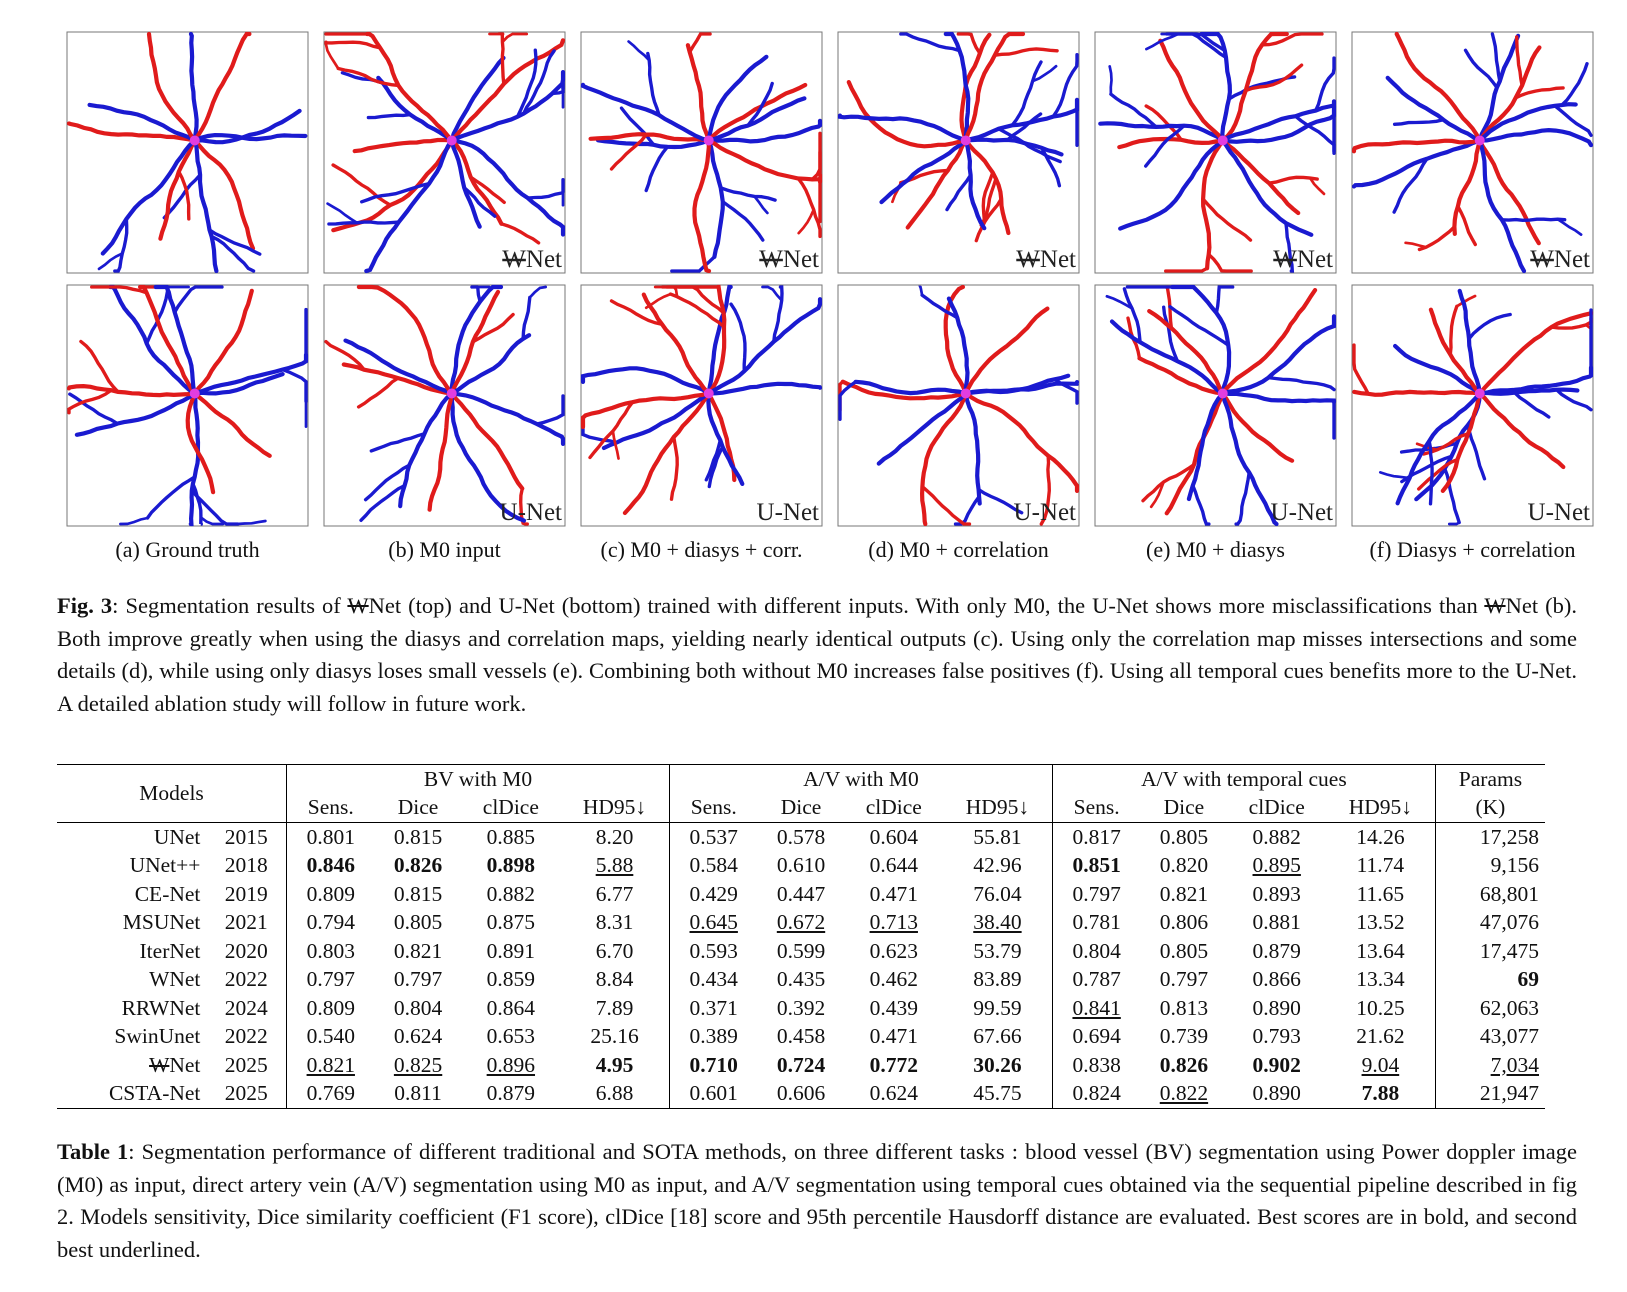 The image size is (1627, 1292). What do you see at coordinates (1380, 894) in the screenshot?
I see `table-cell: 11.65` at bounding box center [1380, 894].